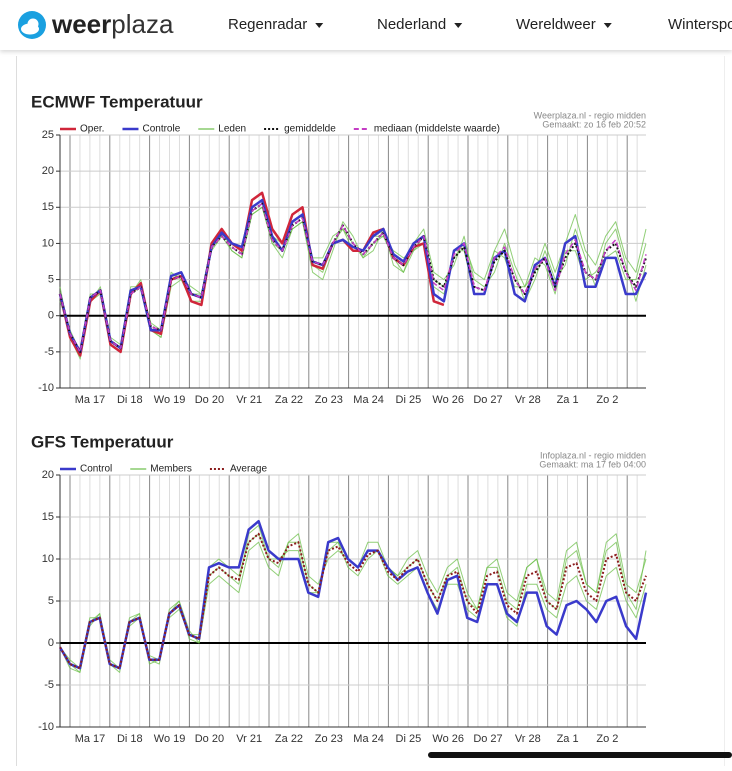 This screenshot has height=771, width=732. I want to click on nav-item: Regenradar, so click(276, 24).